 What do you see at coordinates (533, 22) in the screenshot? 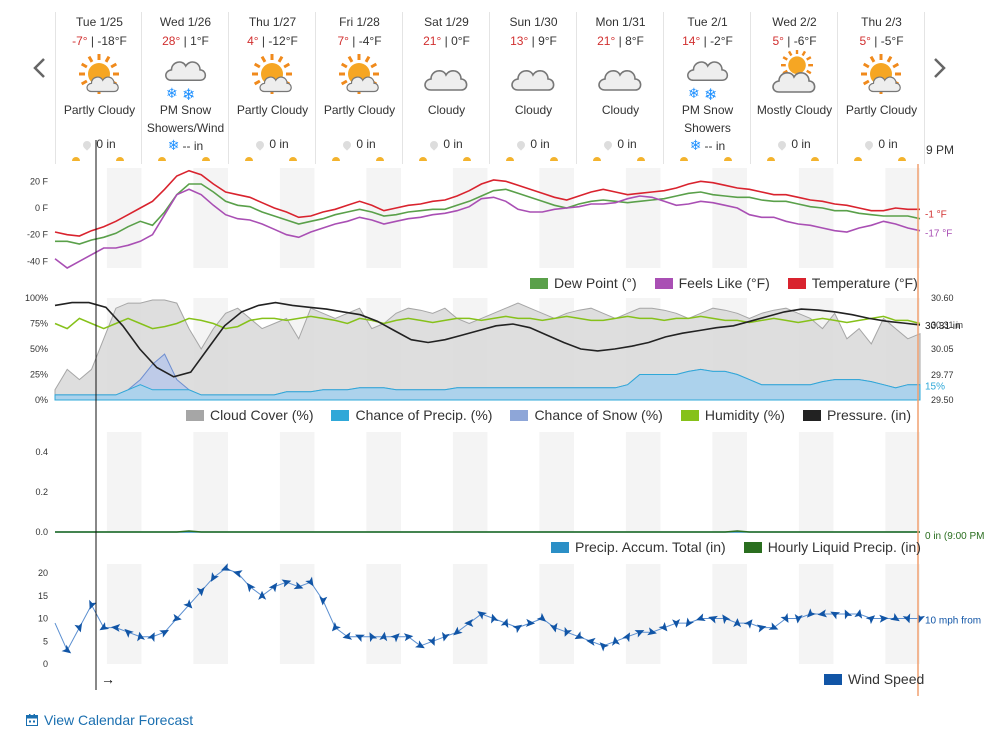
I see `day-date: Sun 1/30` at bounding box center [533, 22].